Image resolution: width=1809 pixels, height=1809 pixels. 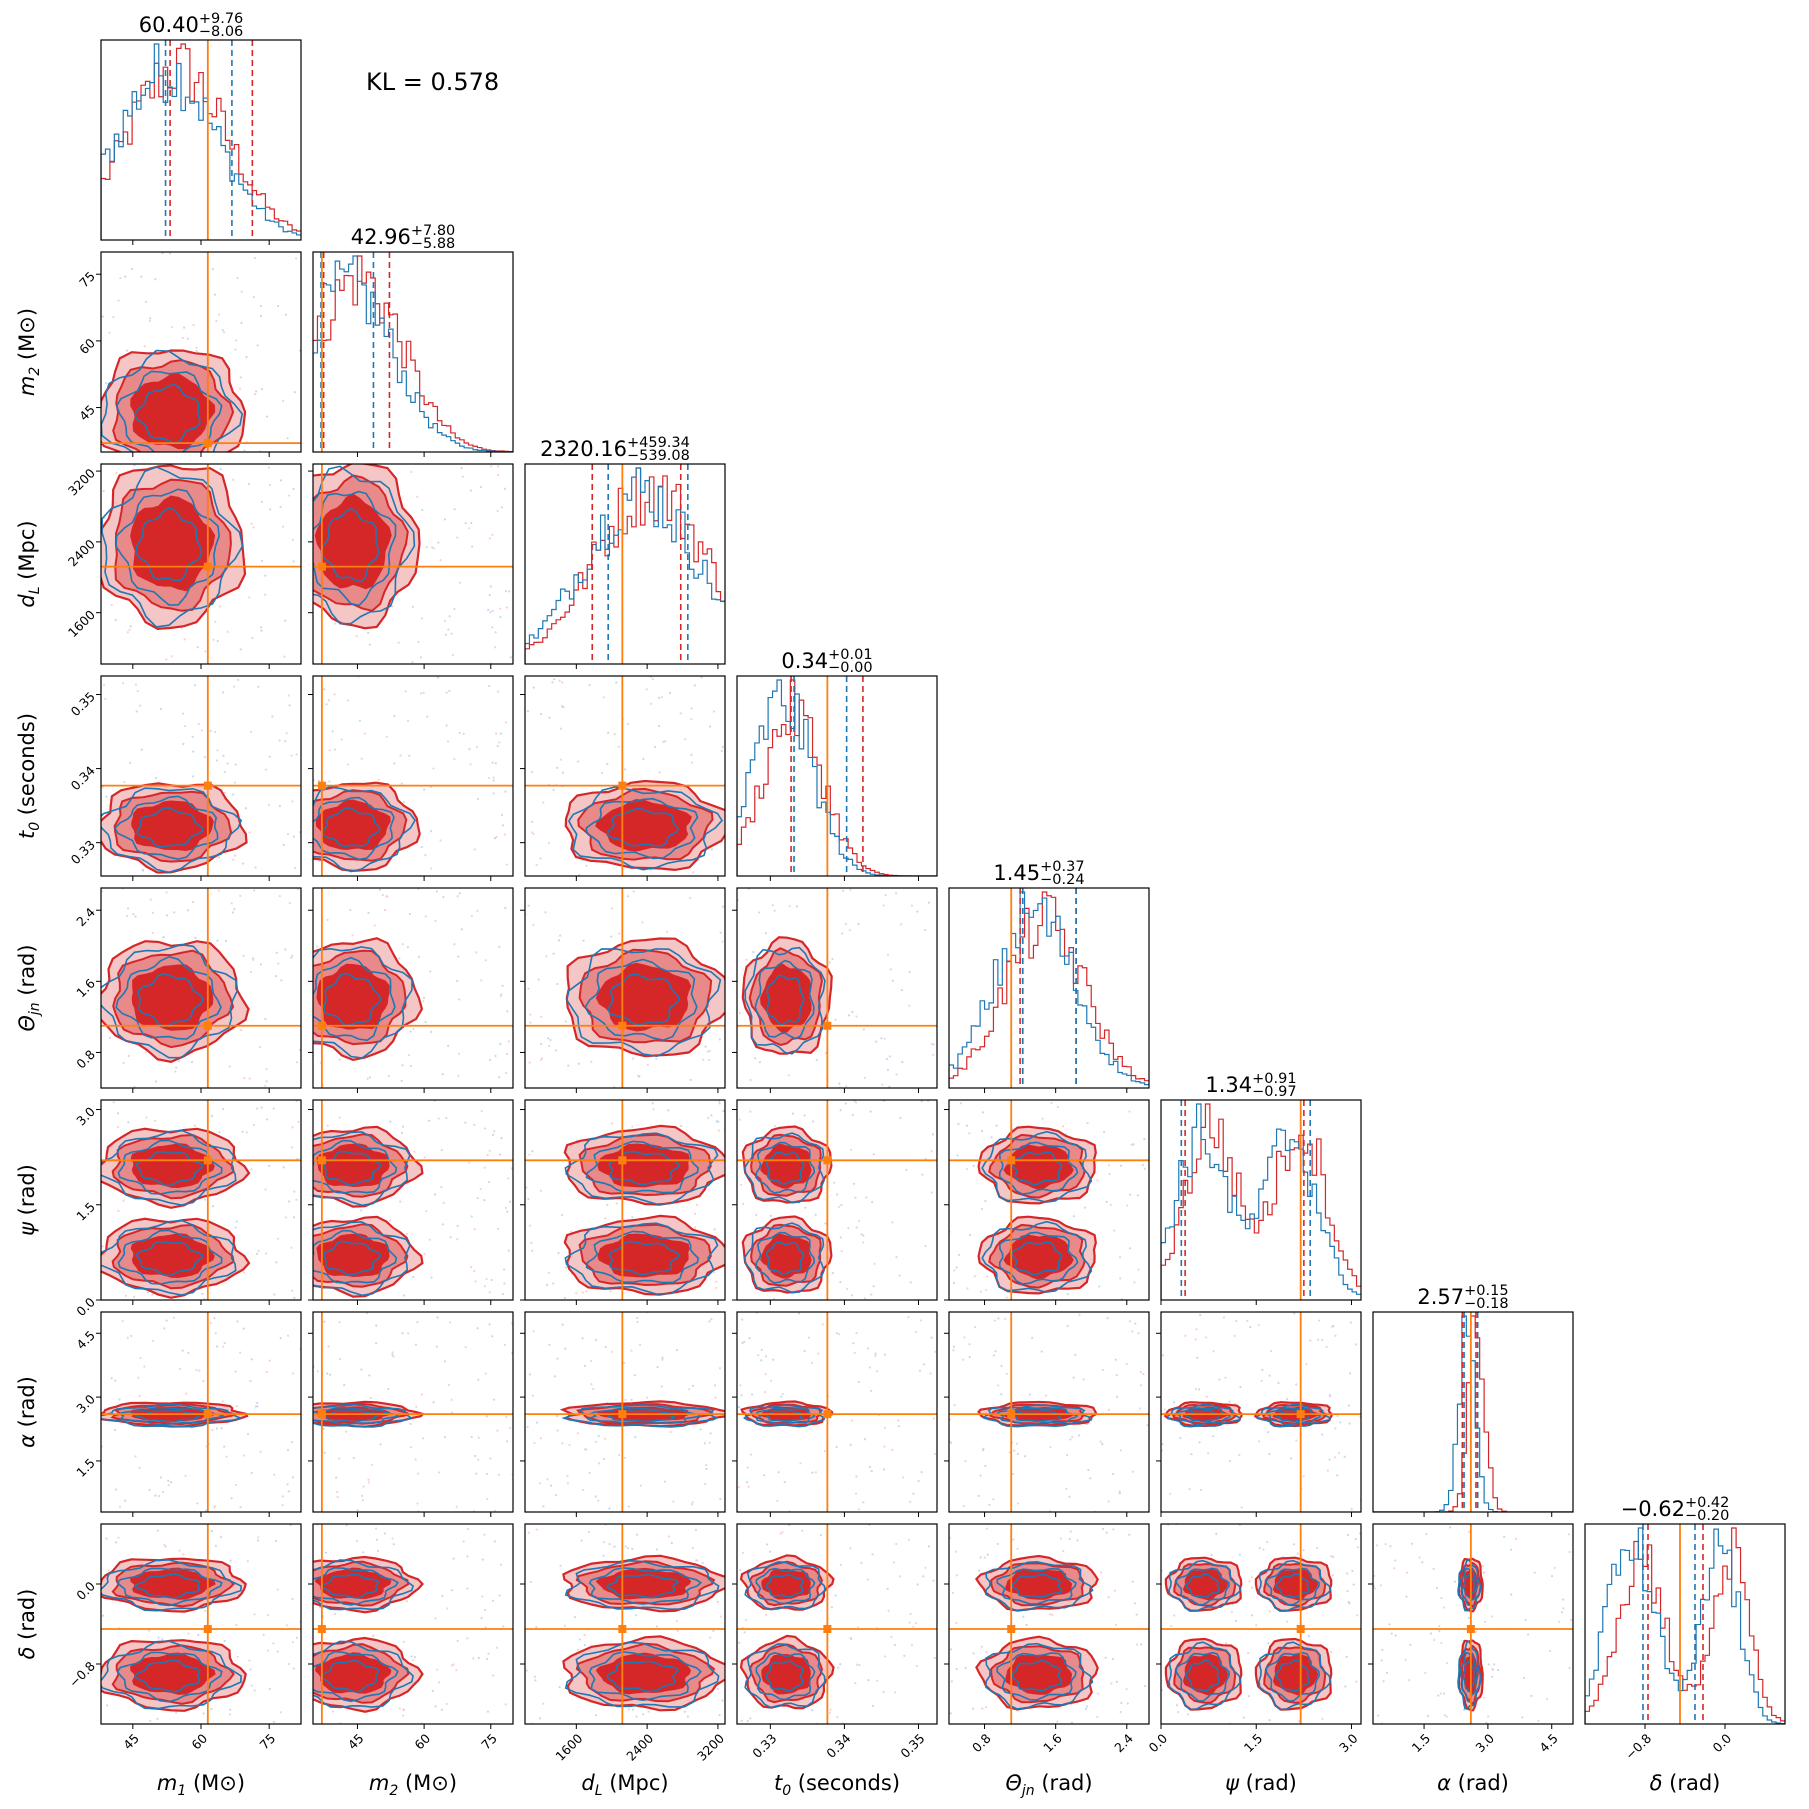 What do you see at coordinates (1049, 1200) in the screenshot?
I see `contour-area` at bounding box center [1049, 1200].